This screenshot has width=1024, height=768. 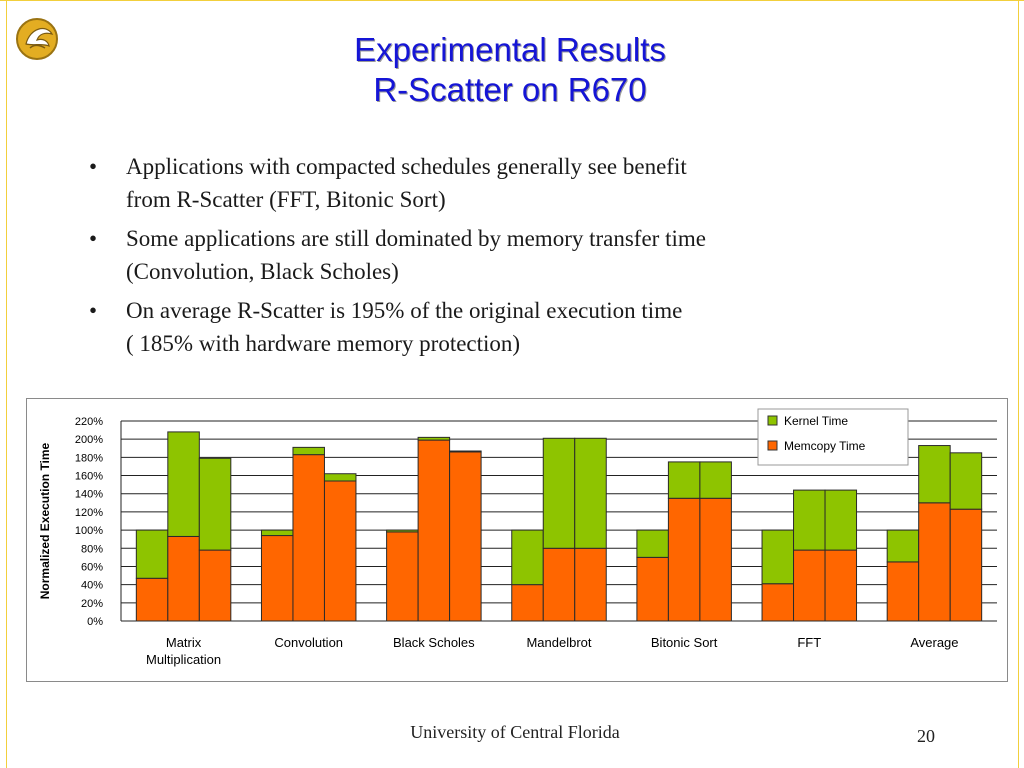 I want to click on slide-title-line-1: Experimental Results, so click(x=510, y=49).